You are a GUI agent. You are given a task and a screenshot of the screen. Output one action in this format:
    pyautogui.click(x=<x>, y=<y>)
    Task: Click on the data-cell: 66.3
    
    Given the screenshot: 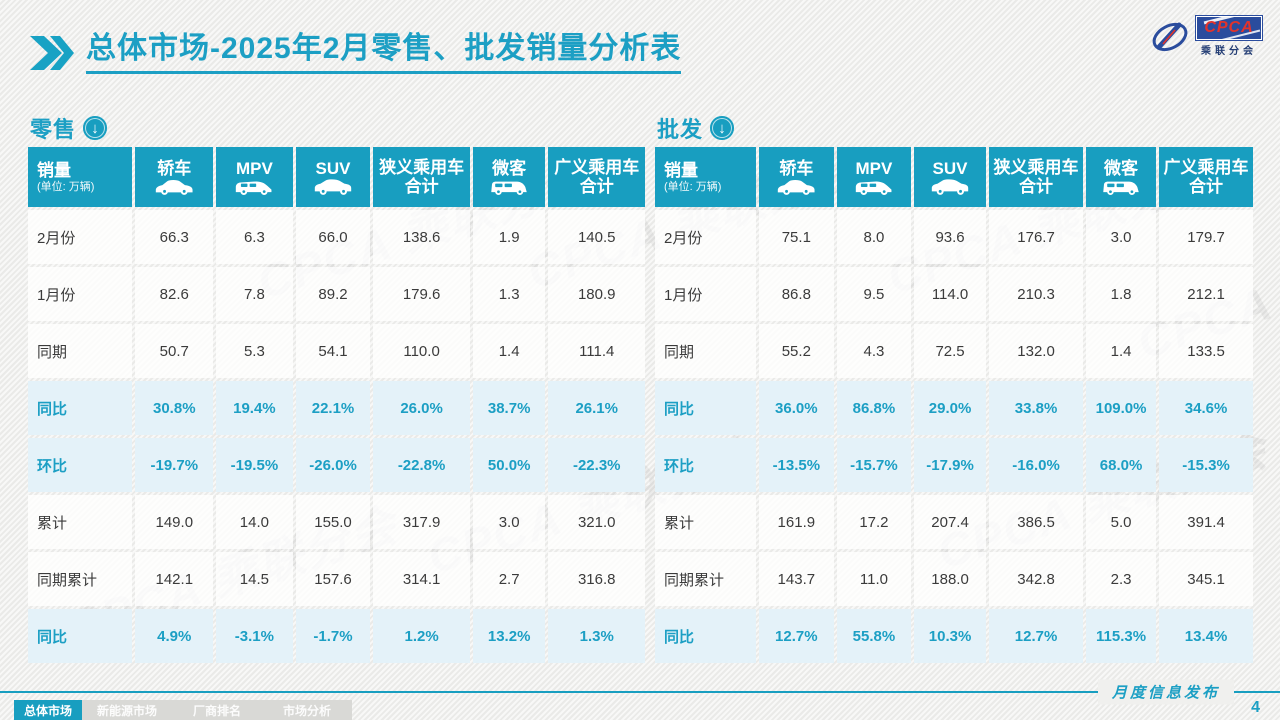 What is the action you would take?
    pyautogui.click(x=174, y=237)
    